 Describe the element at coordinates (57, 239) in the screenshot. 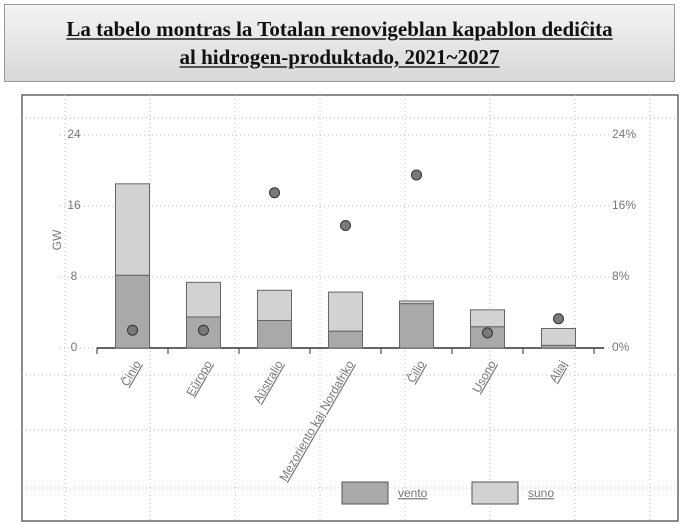

I see `y-axis-label: GW` at that location.